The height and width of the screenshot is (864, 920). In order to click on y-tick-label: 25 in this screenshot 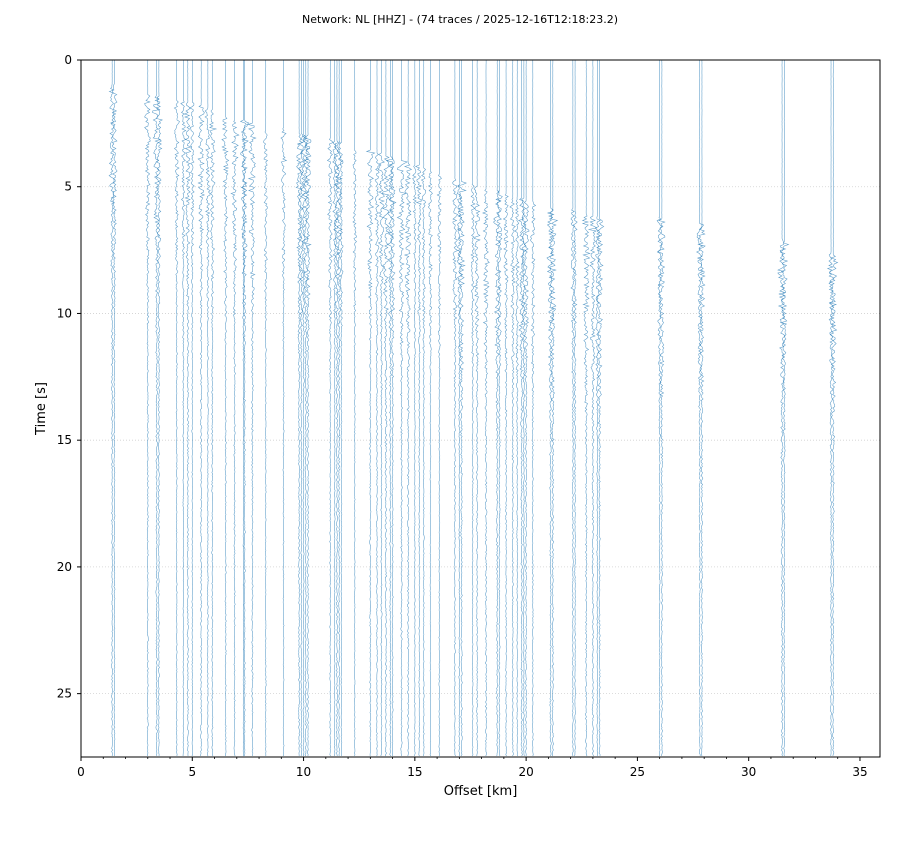, I will do `click(64, 694)`.